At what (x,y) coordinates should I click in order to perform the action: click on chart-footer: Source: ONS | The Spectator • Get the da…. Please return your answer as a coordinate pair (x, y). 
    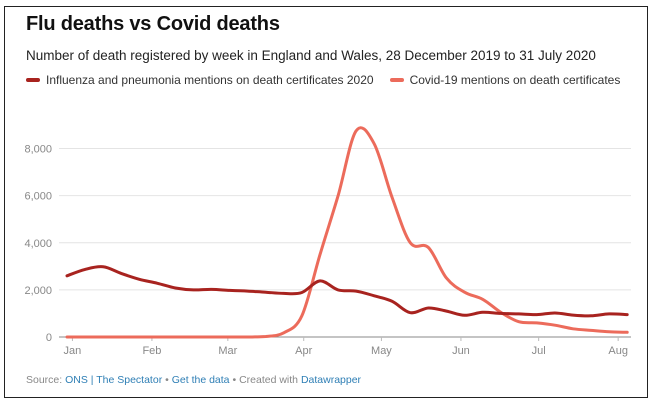
    Looking at the image, I should click on (193, 380).